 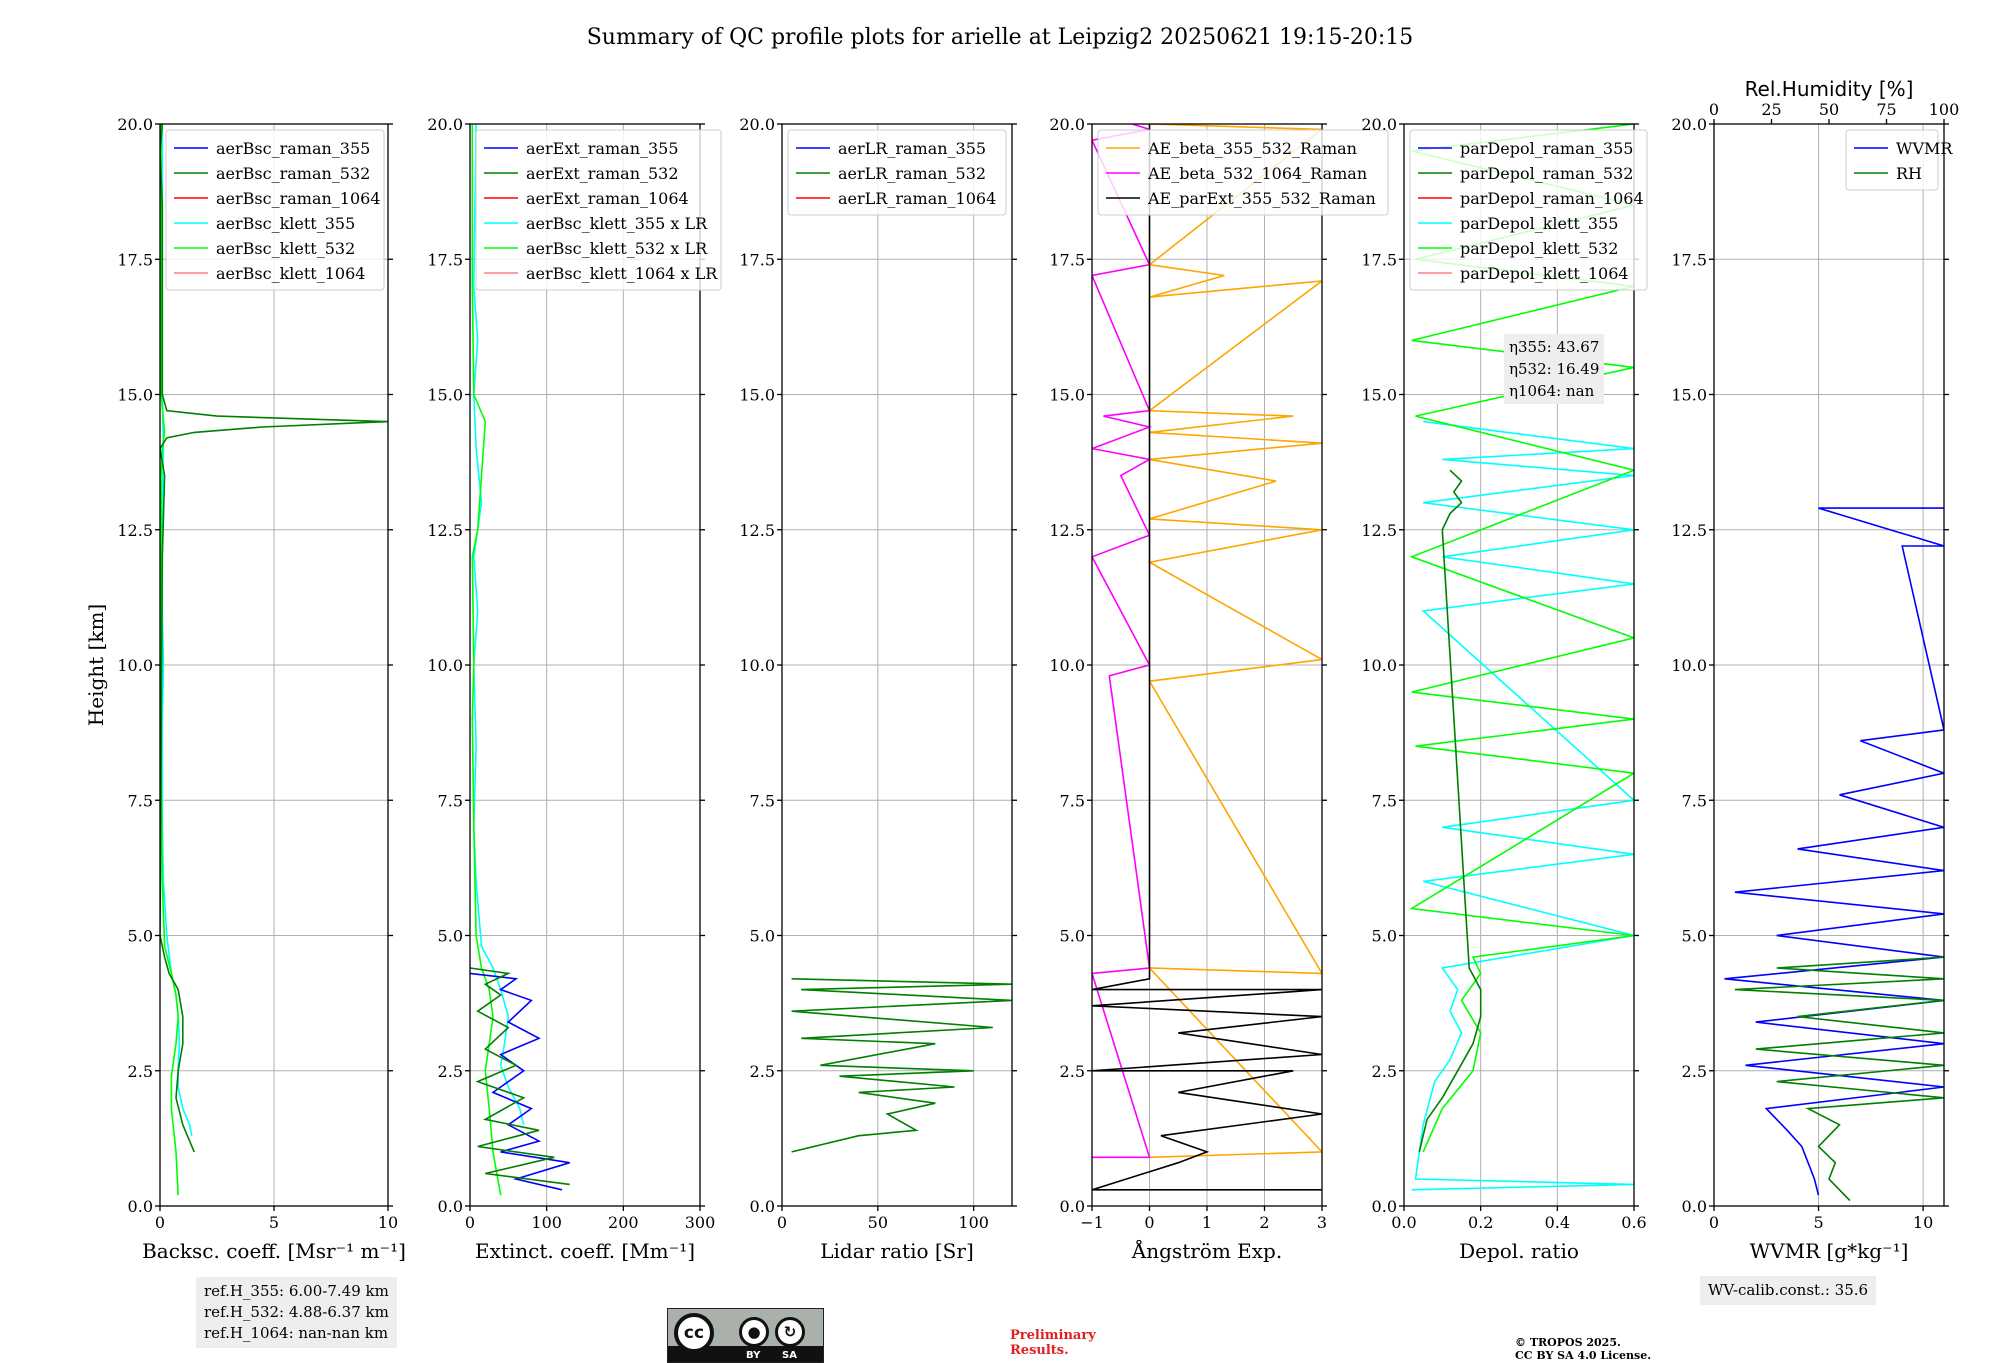 I want to click on series-line-AE_parExt_355_532_Raman, so click(x=1207, y=657).